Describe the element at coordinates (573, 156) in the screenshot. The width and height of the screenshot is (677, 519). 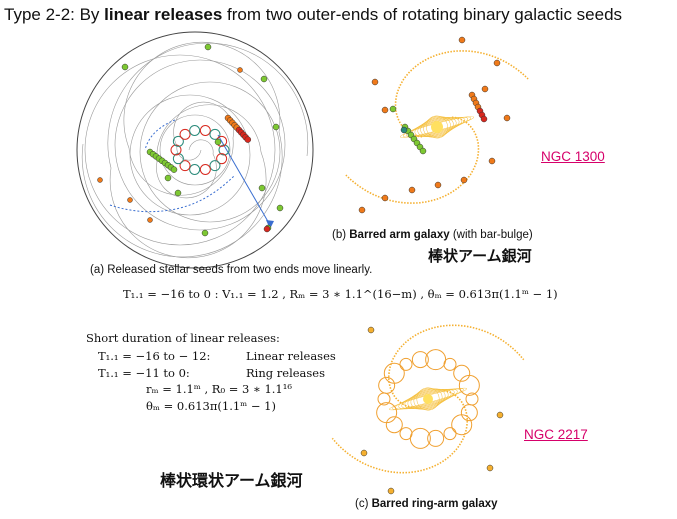
I see `ngc1300-link: NGC 1300` at that location.